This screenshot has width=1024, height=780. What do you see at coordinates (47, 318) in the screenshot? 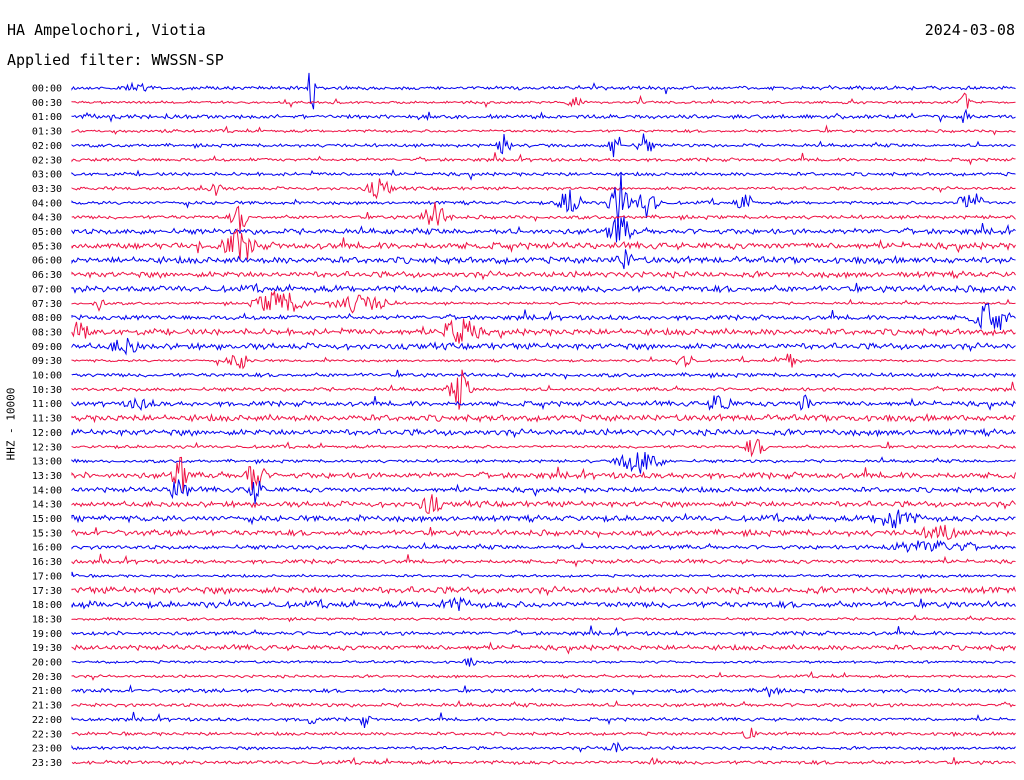
I see `time-label: 08:00` at bounding box center [47, 318].